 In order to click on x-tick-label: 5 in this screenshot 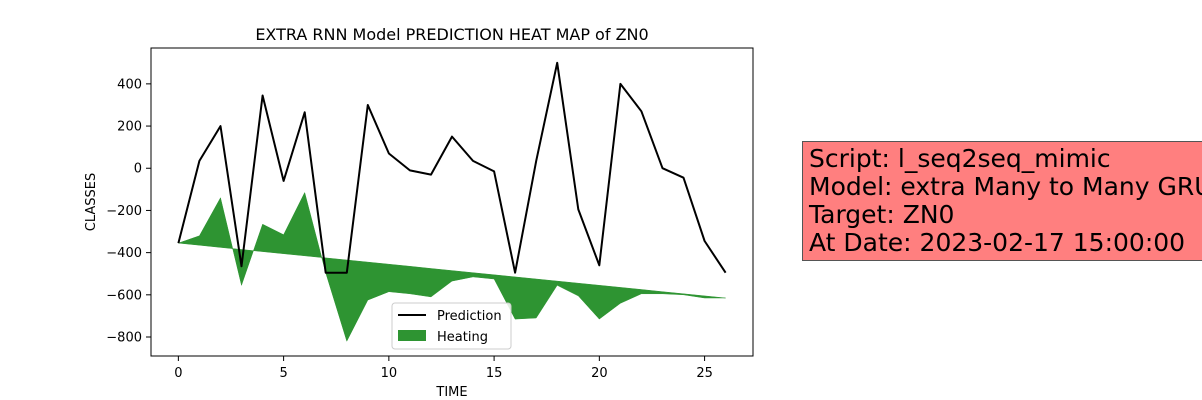, I will do `click(283, 373)`.